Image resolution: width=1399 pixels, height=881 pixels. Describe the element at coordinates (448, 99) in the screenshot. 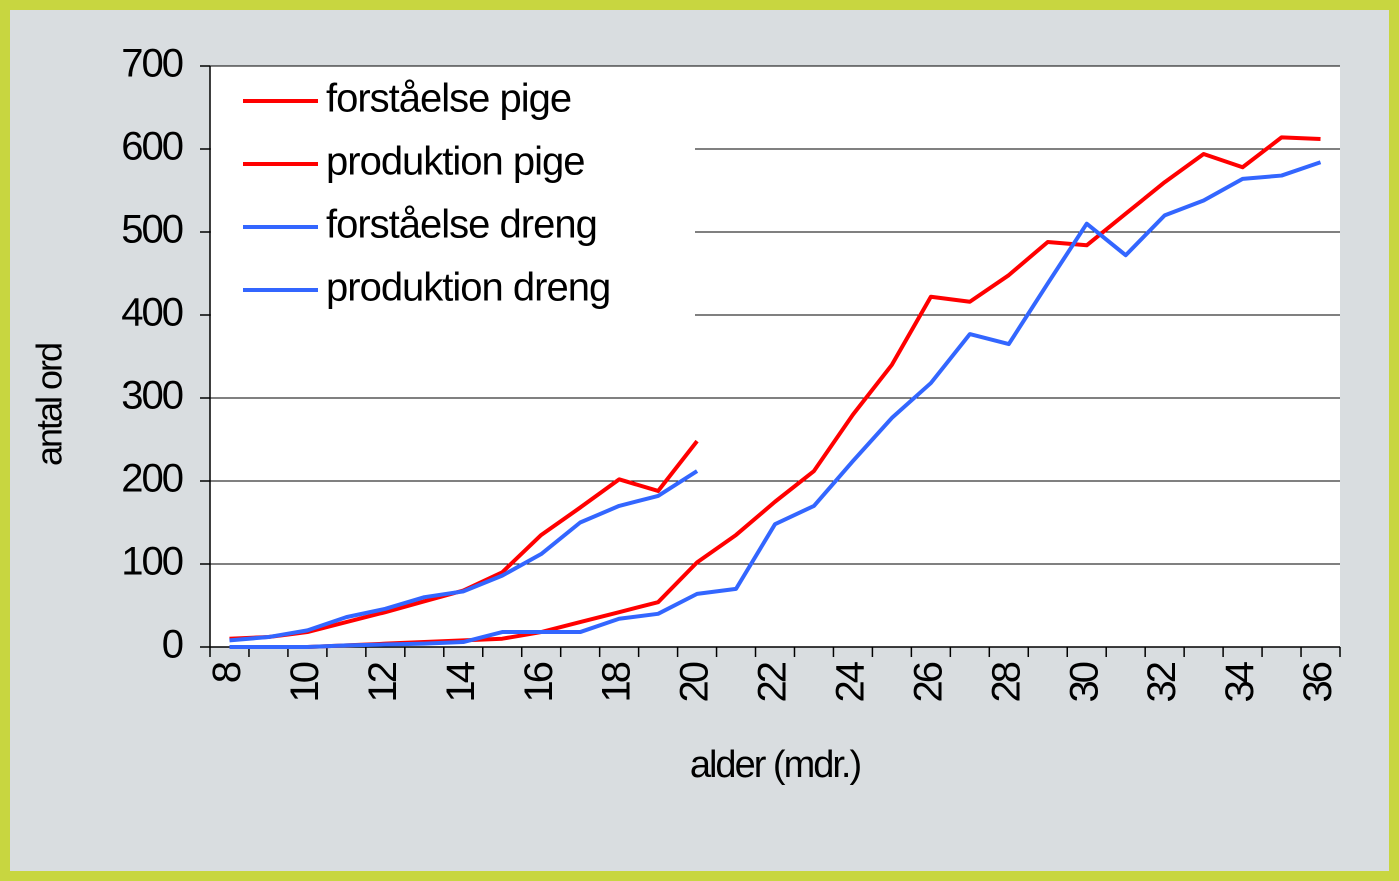

I see `legend-label: forståelse pige` at that location.